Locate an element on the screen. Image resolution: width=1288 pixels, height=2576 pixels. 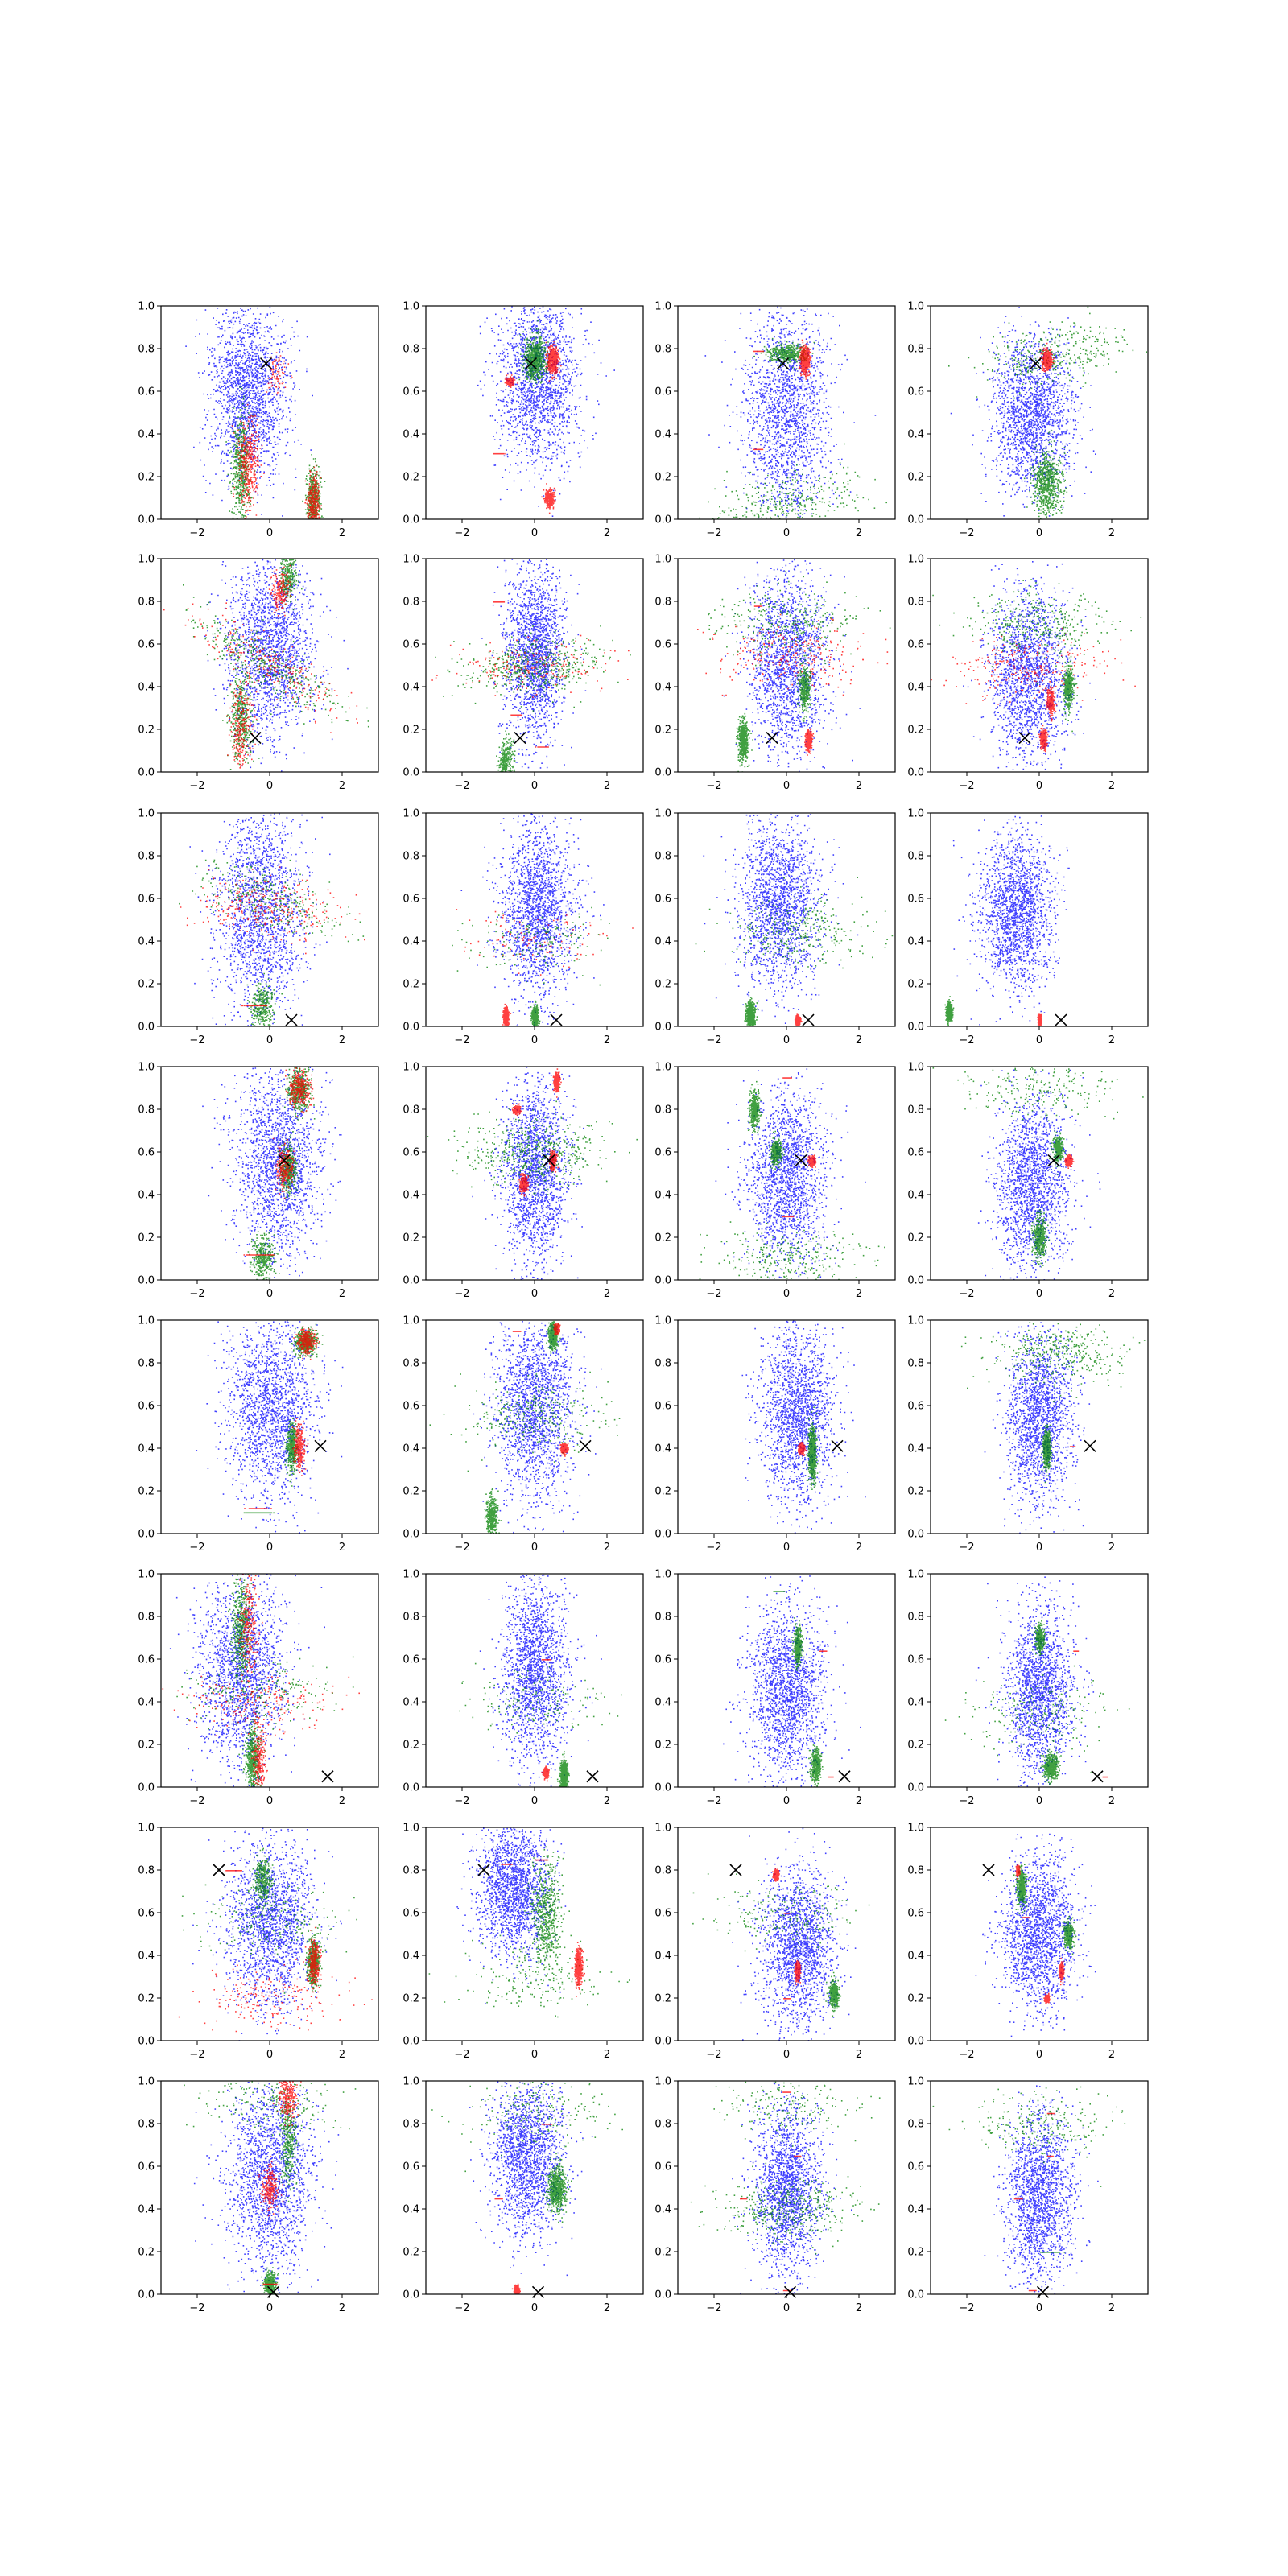
panel-r3-c4: −2 0 2 0.0 0.2 0.4 0.6 0.8 1.0 is located at coordinates (1028, 927).